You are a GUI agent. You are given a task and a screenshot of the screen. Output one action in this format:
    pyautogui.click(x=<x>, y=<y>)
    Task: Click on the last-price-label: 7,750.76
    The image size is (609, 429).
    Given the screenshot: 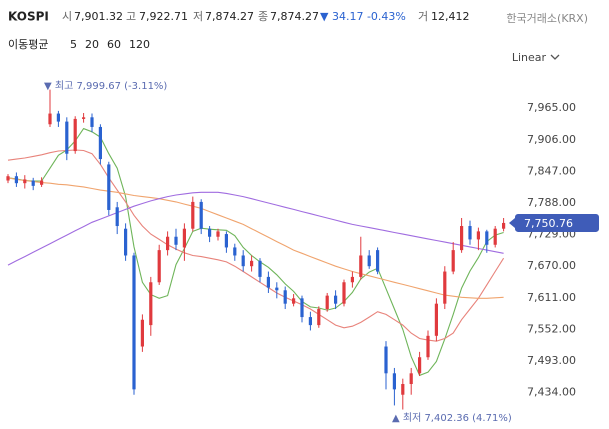 What is the action you would take?
    pyautogui.click(x=548, y=223)
    